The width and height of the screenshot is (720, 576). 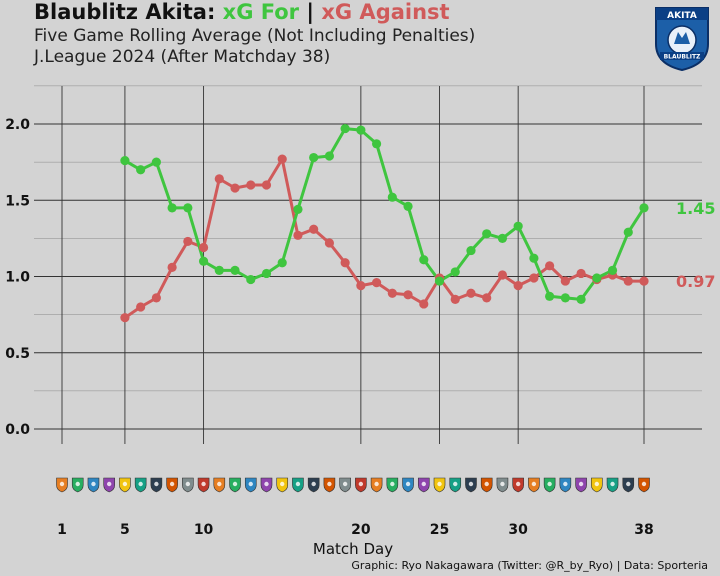 What do you see at coordinates (204, 530) in the screenshot?
I see `x-tick-label: 10` at bounding box center [204, 530].